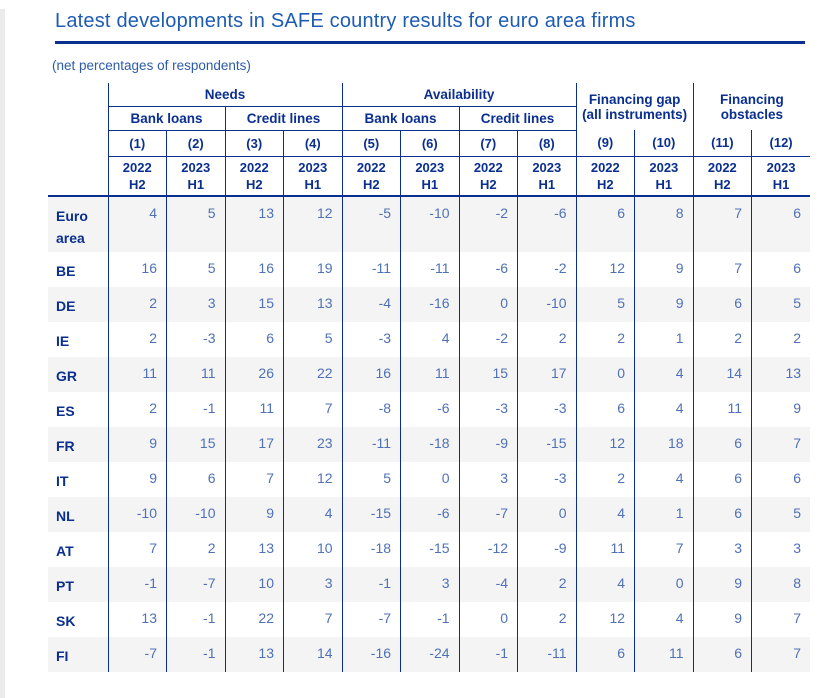  I want to click on value-cell-pt-col6: 3, so click(430, 584).